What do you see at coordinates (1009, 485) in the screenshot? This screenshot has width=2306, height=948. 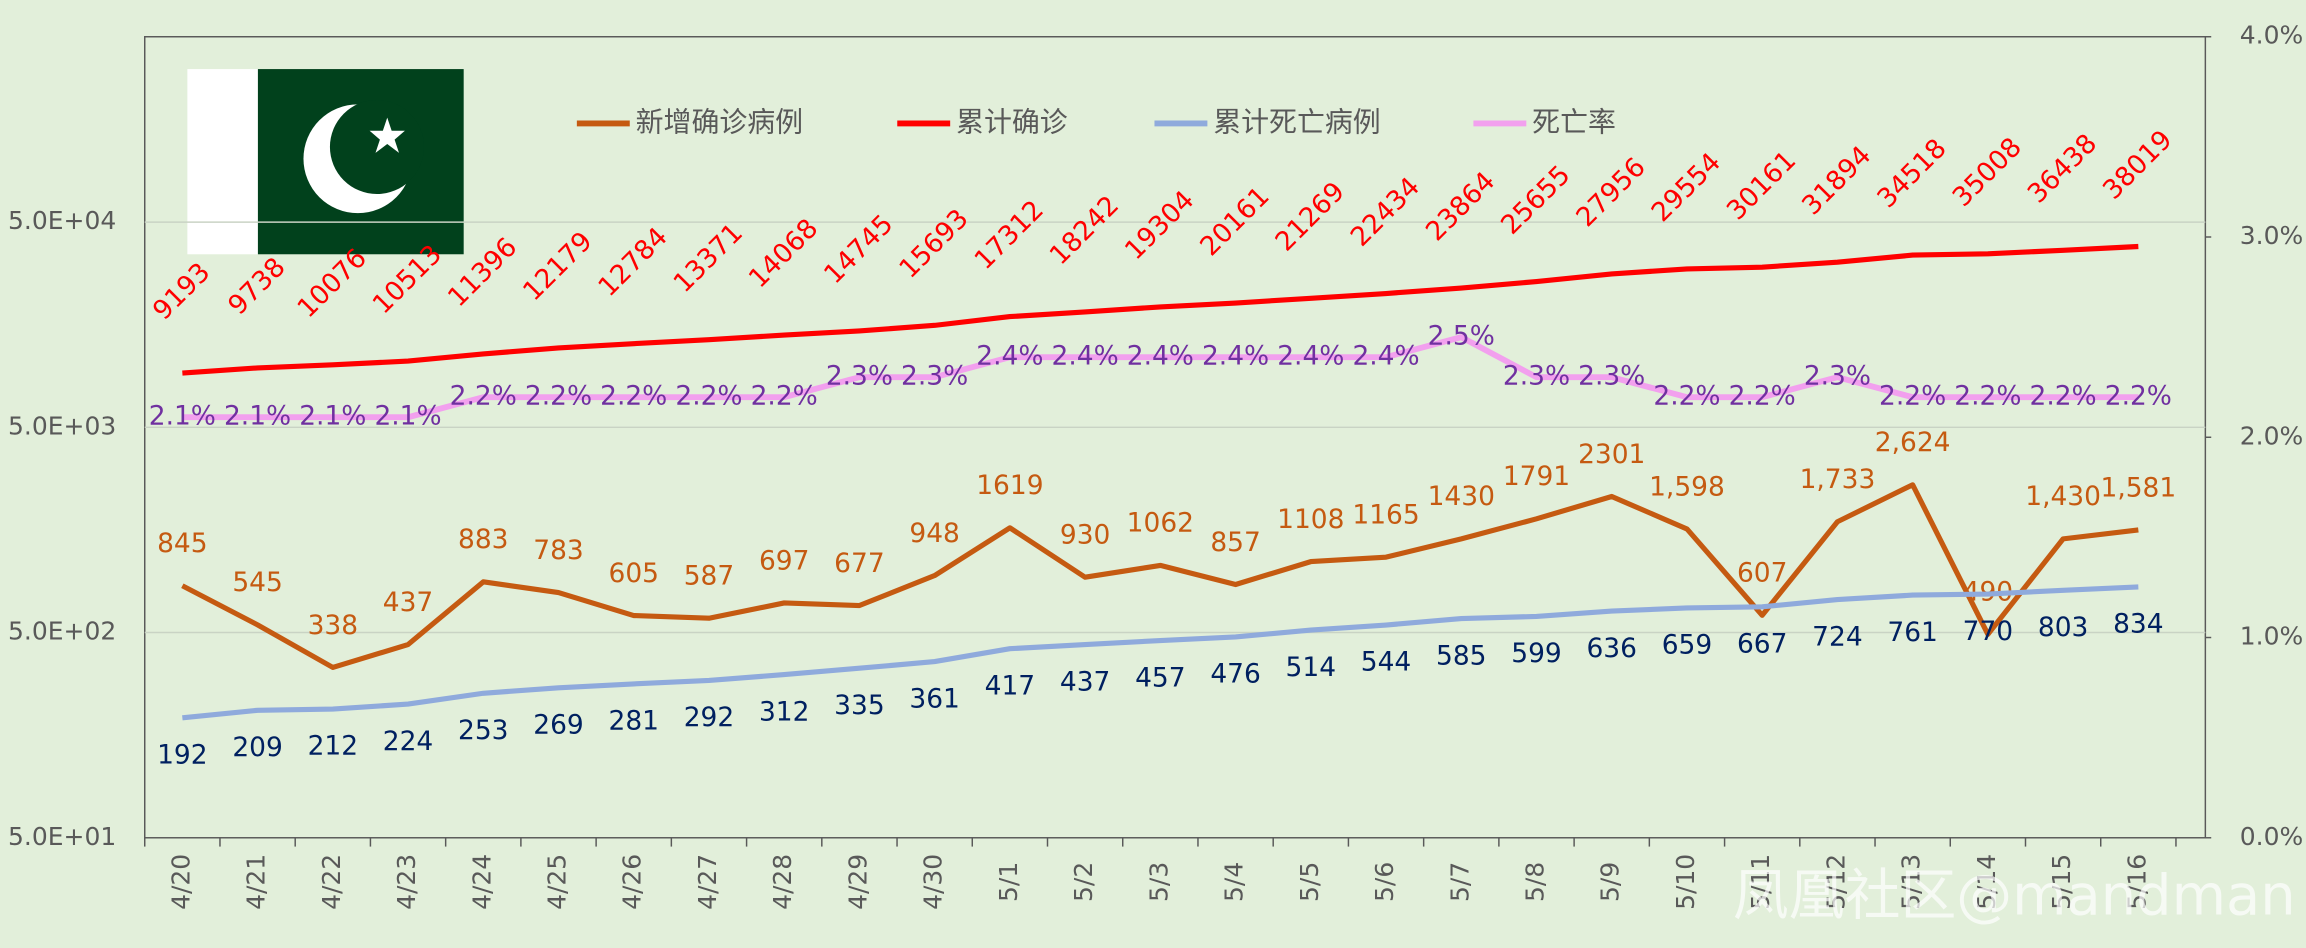 I see `data-label: 1619` at bounding box center [1009, 485].